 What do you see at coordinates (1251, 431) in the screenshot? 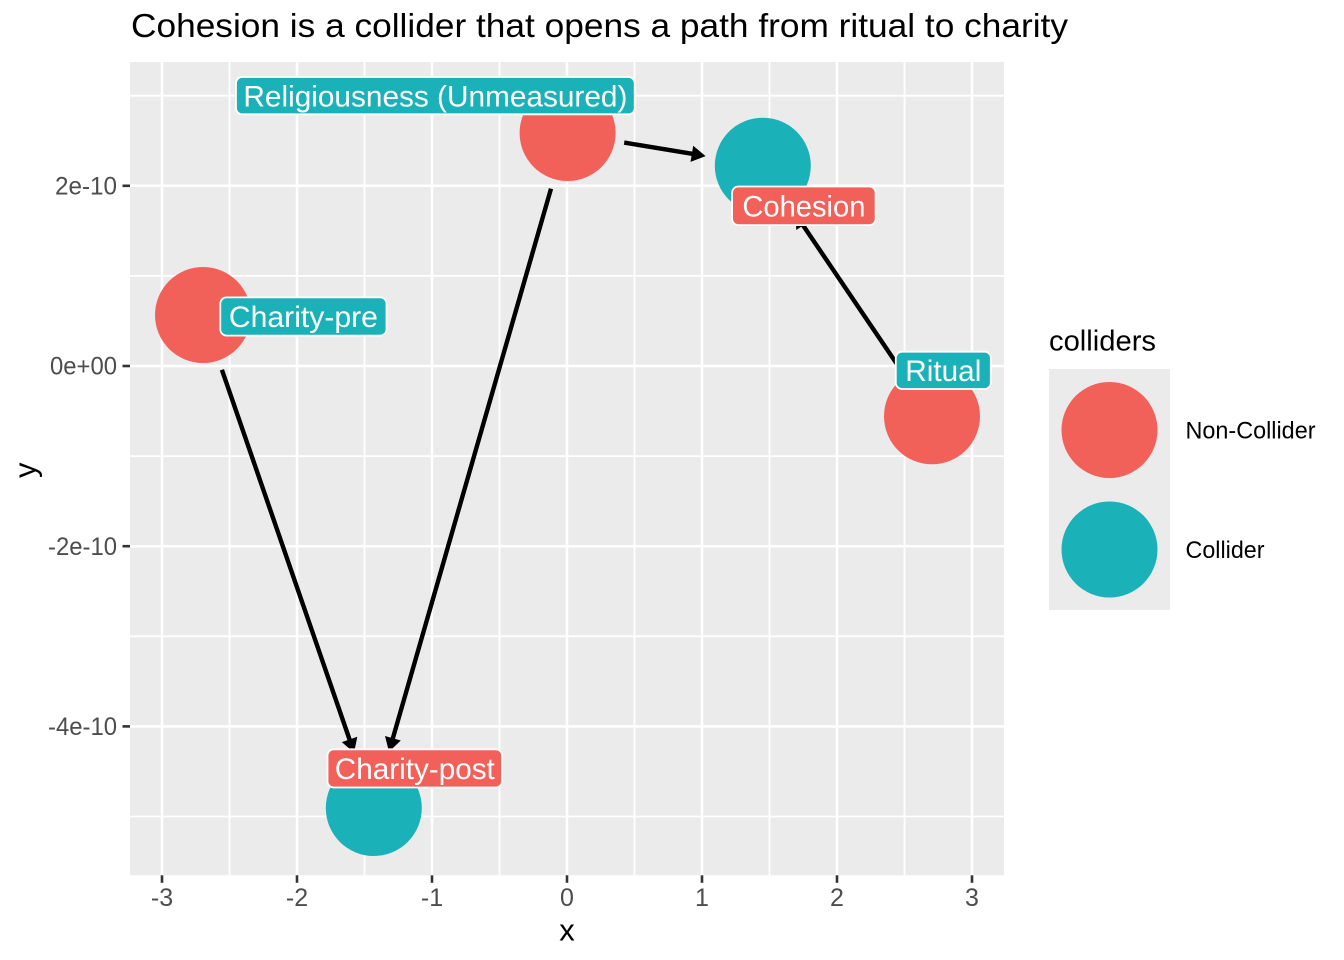
I see `svg-text: Non-Collider` at bounding box center [1251, 431].